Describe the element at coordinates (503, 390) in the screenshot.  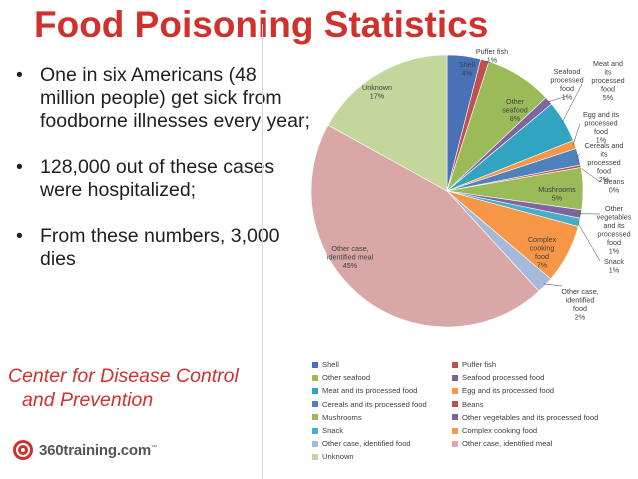
I see `legend-entry: Egg and its processed food` at that location.